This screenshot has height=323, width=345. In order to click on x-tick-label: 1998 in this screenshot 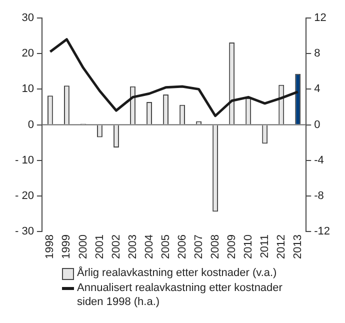, I will do `click(50, 247)`.